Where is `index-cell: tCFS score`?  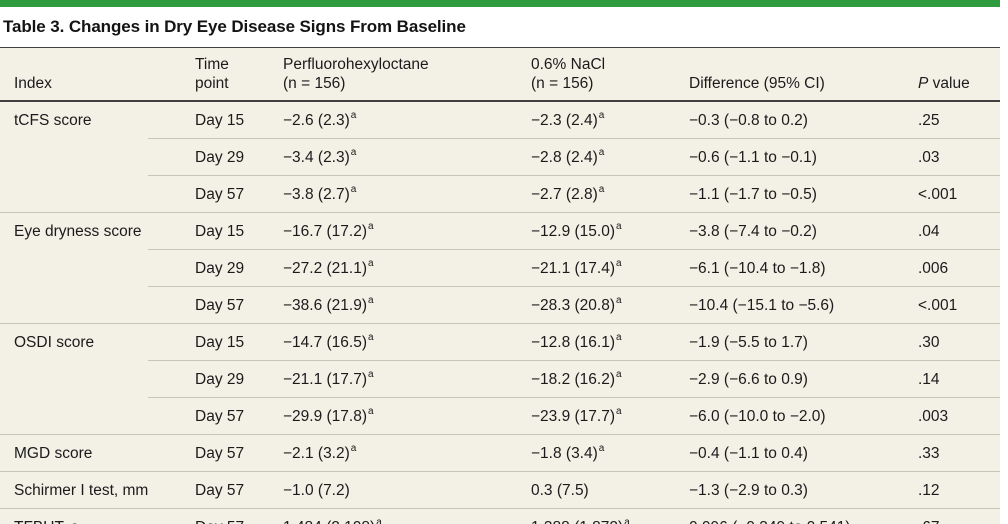
index-cell: tCFS score is located at coordinates (74, 156).